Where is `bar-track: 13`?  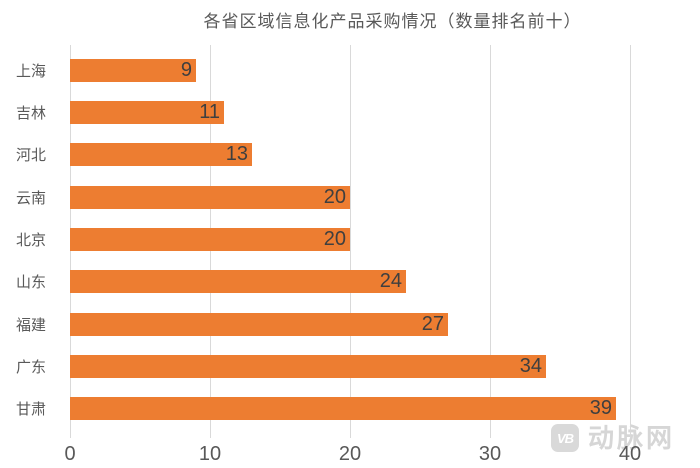
bar-track: 13 is located at coordinates (365, 155).